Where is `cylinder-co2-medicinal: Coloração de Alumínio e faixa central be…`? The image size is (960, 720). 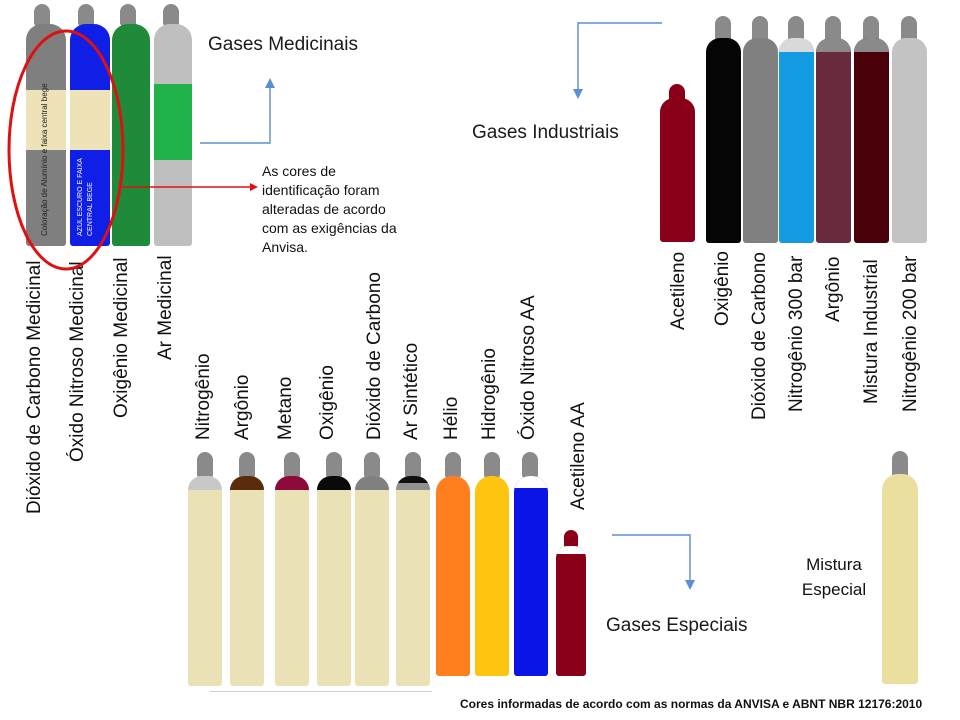
cylinder-co2-medicinal: Coloração de Alumínio e faixa central be… is located at coordinates (46, 135).